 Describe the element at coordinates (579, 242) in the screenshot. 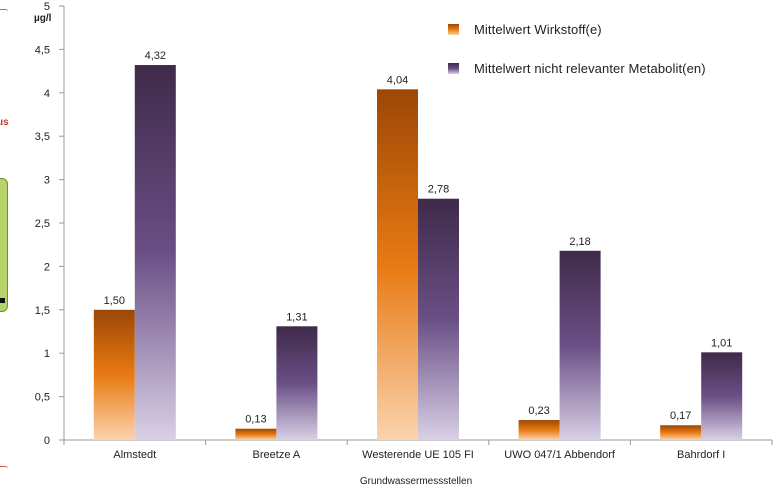

I see `data-label: 2,18` at that location.